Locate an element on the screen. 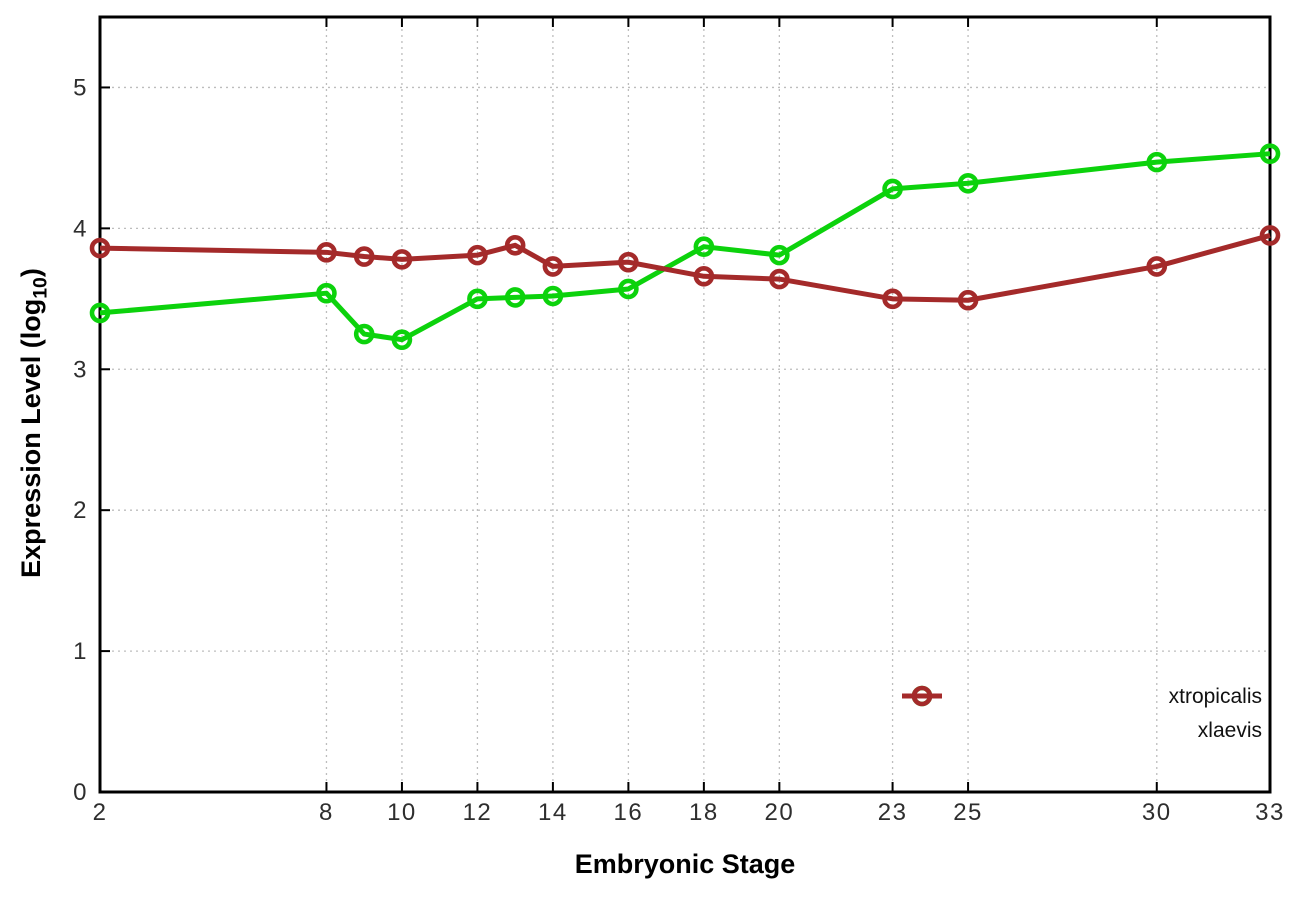 The image size is (1296, 907). y-axis-title: Expression Level (log10) is located at coordinates (34, 423).